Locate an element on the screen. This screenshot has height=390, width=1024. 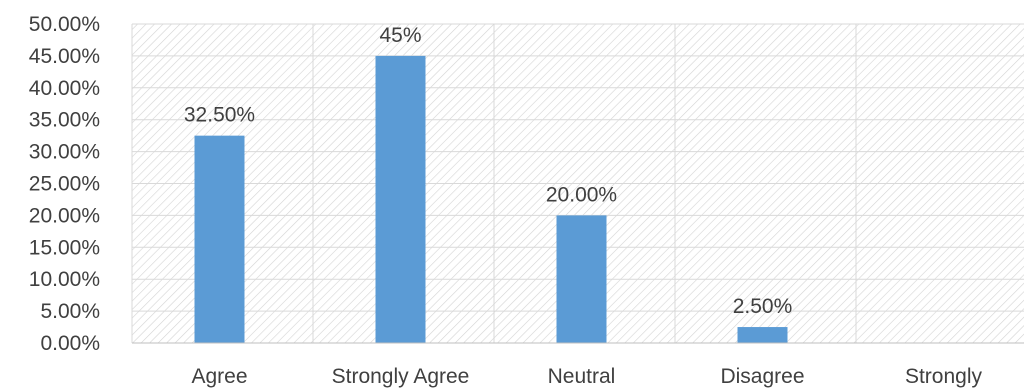
y-tick-label: 45.00% is located at coordinates (64, 56).